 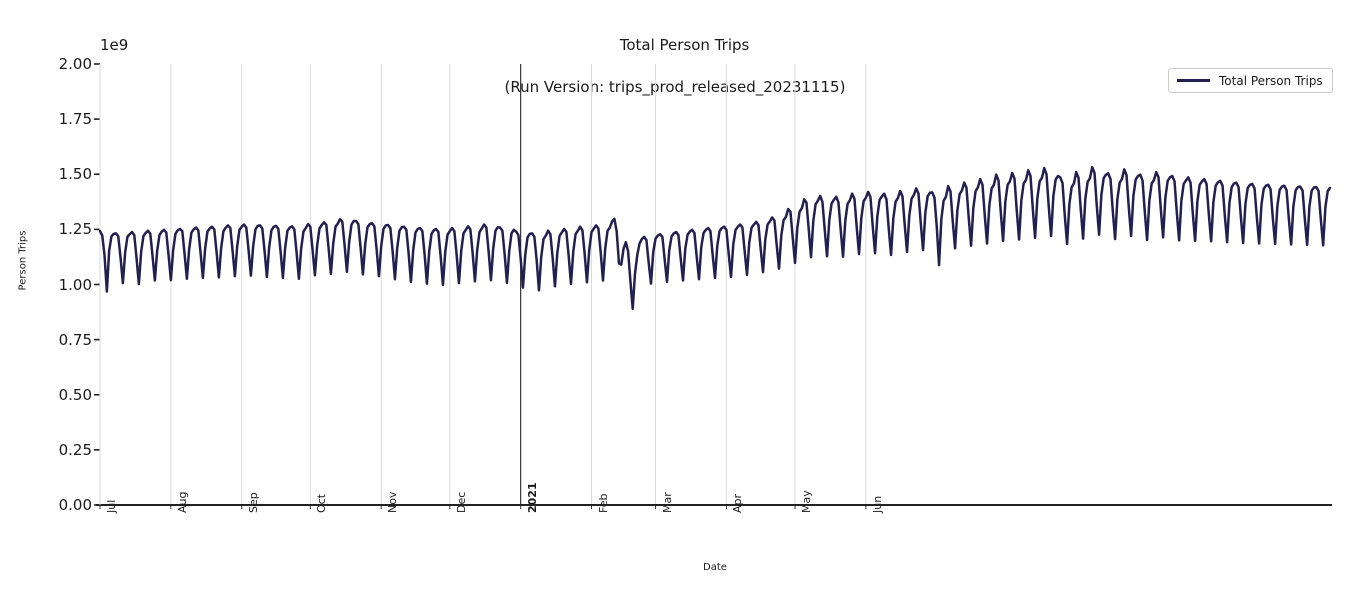 I want to click on y-tick-label: 0.25, so click(x=75, y=449).